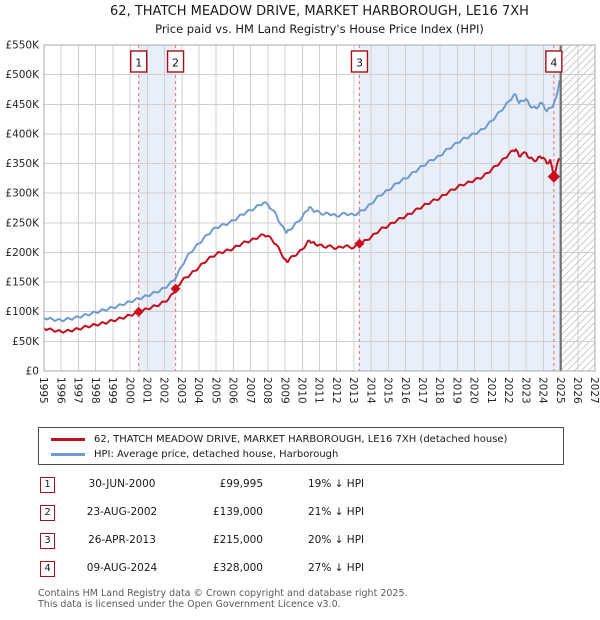  What do you see at coordinates (68, 439) in the screenshot?
I see `legend-line-property` at bounding box center [68, 439].